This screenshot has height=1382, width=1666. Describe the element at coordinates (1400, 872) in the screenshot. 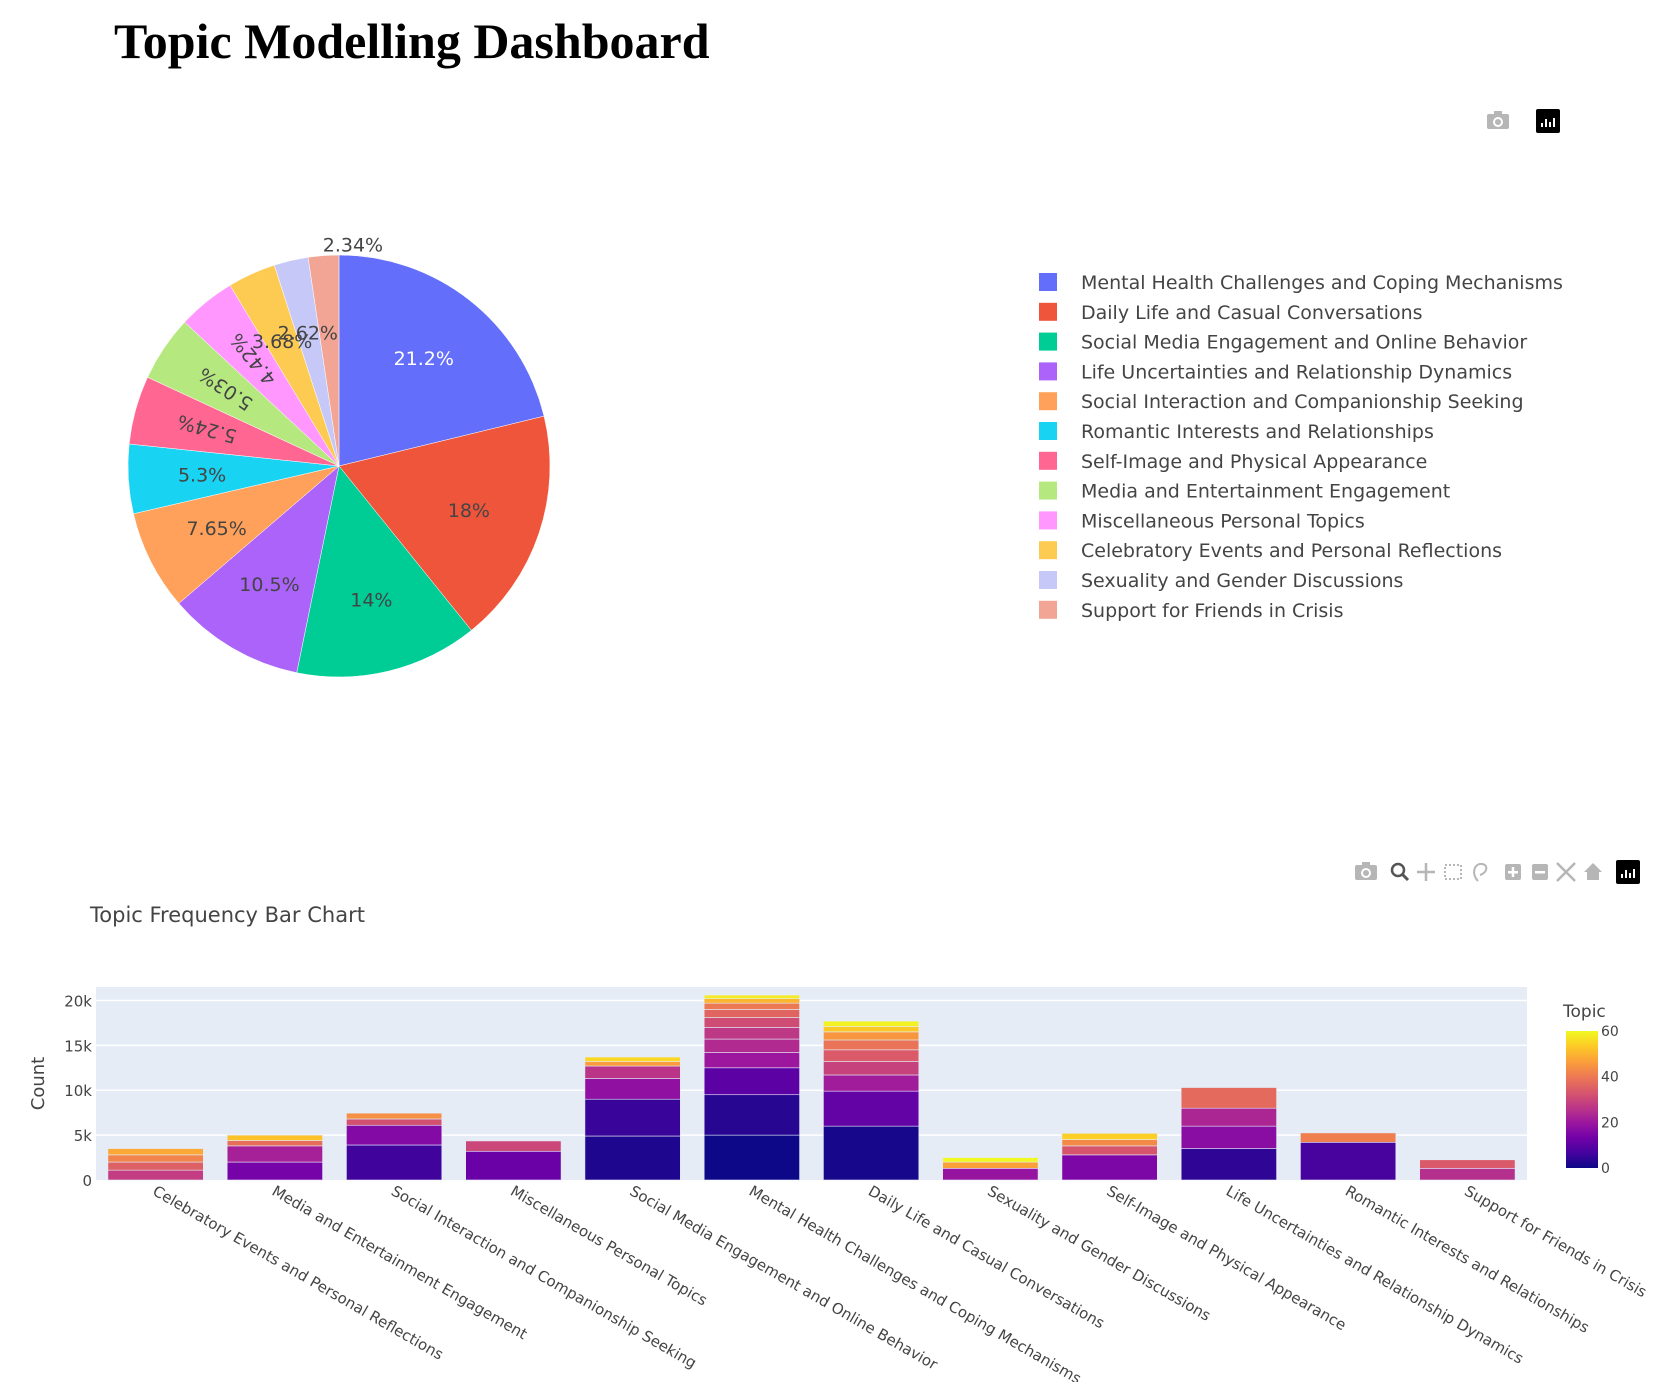

I see `zoom-icon` at that location.